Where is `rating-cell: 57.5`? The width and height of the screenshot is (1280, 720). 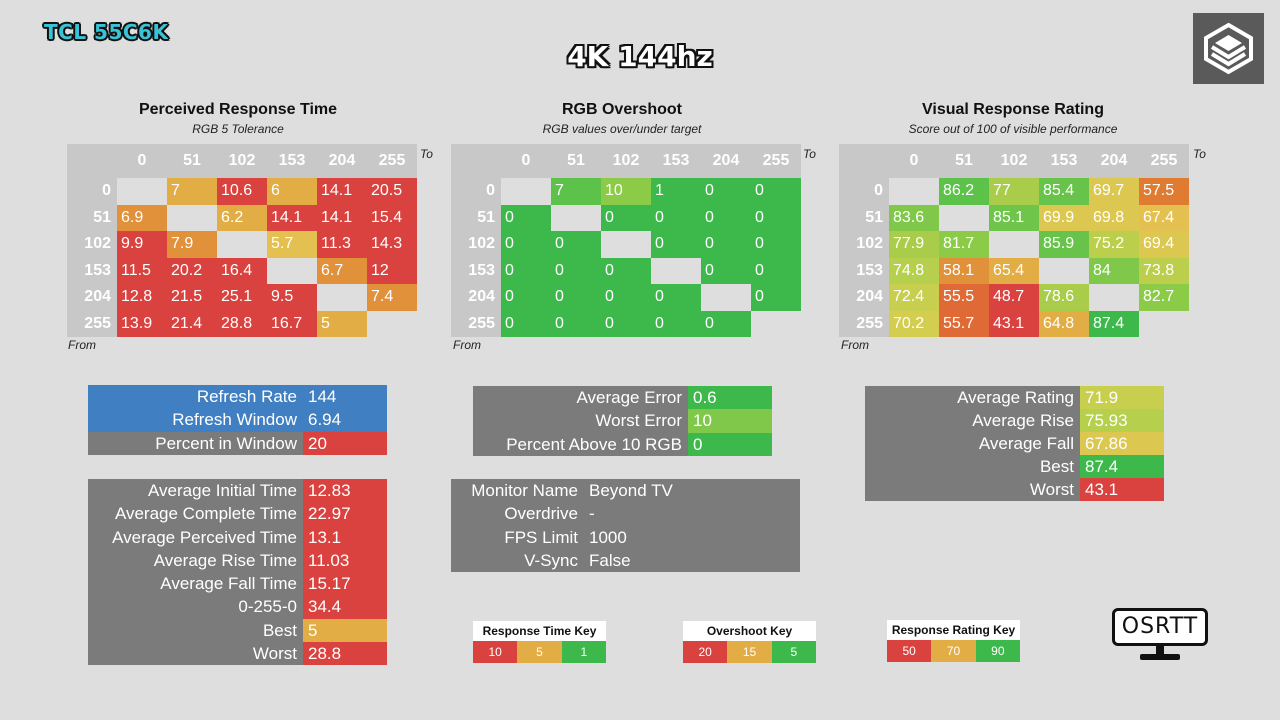 rating-cell: 57.5 is located at coordinates (1164, 191).